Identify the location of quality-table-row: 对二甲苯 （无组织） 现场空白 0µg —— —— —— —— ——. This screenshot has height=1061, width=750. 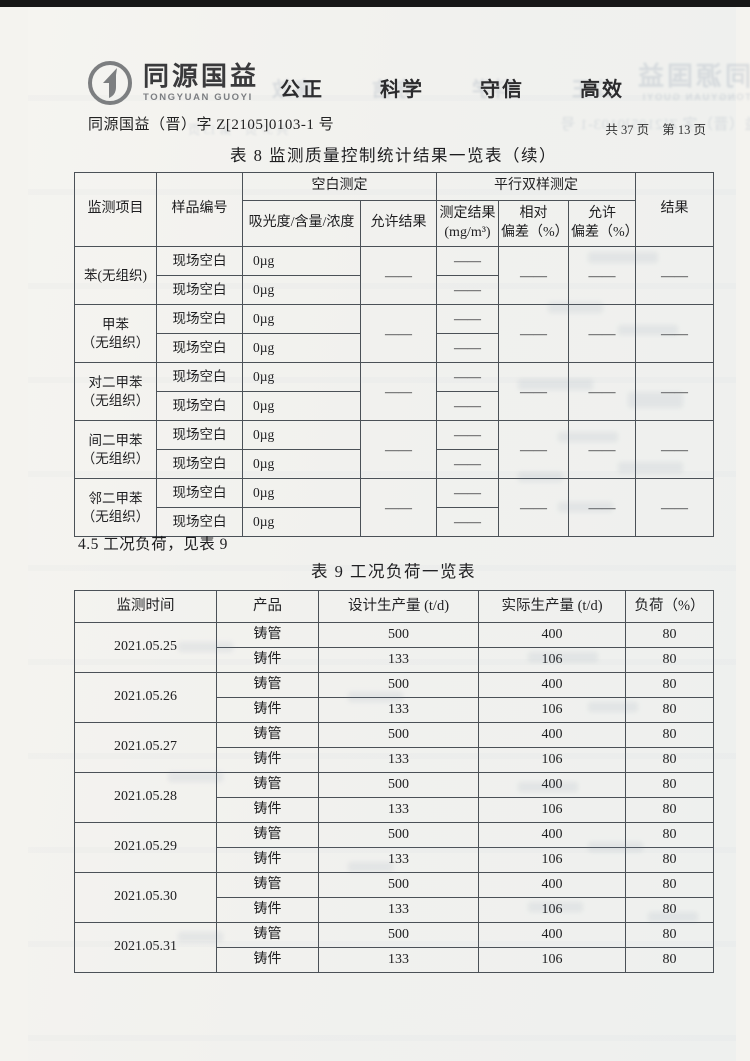
(394, 391).